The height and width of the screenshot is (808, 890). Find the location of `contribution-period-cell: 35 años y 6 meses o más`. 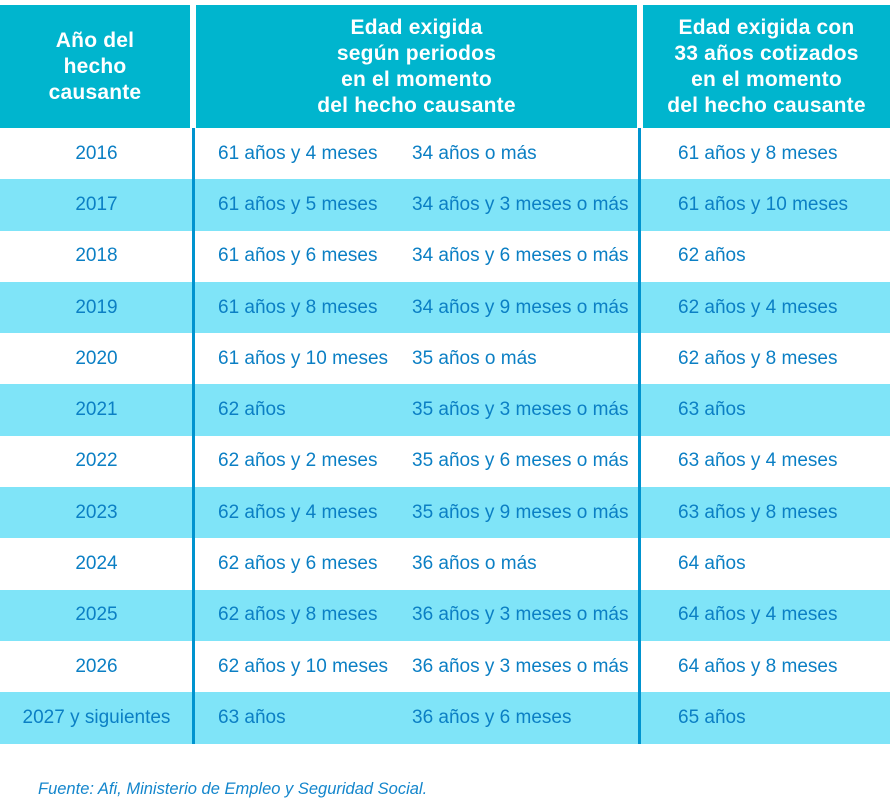

contribution-period-cell: 35 años y 6 meses o más is located at coordinates (520, 461).